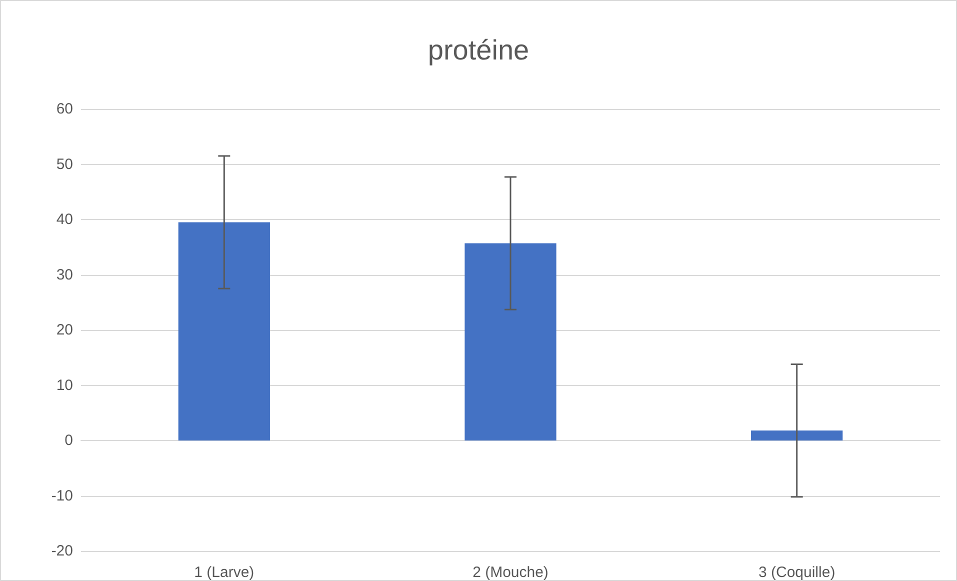 This screenshot has width=957, height=581. What do you see at coordinates (64, 219) in the screenshot?
I see `y-tick-label: 40` at bounding box center [64, 219].